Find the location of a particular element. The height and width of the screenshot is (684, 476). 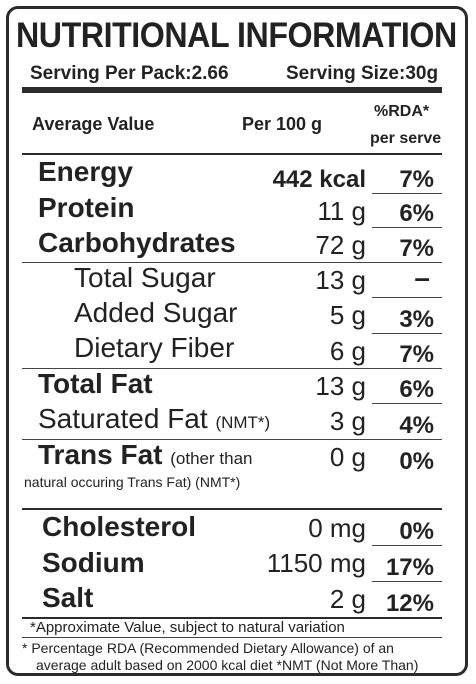

nutrient-rda-salt: 12% is located at coordinates (409, 603).